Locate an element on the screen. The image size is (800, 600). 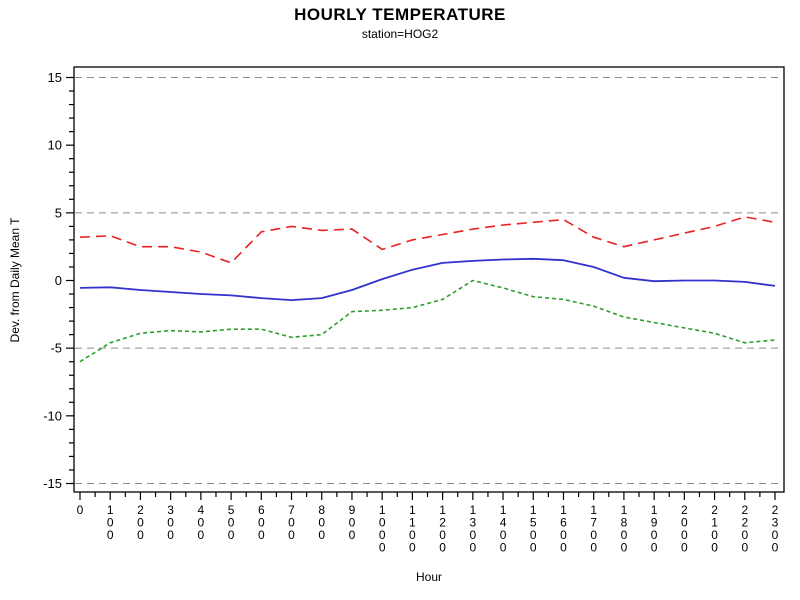
series-lower-green-dashed is located at coordinates (427, 321).